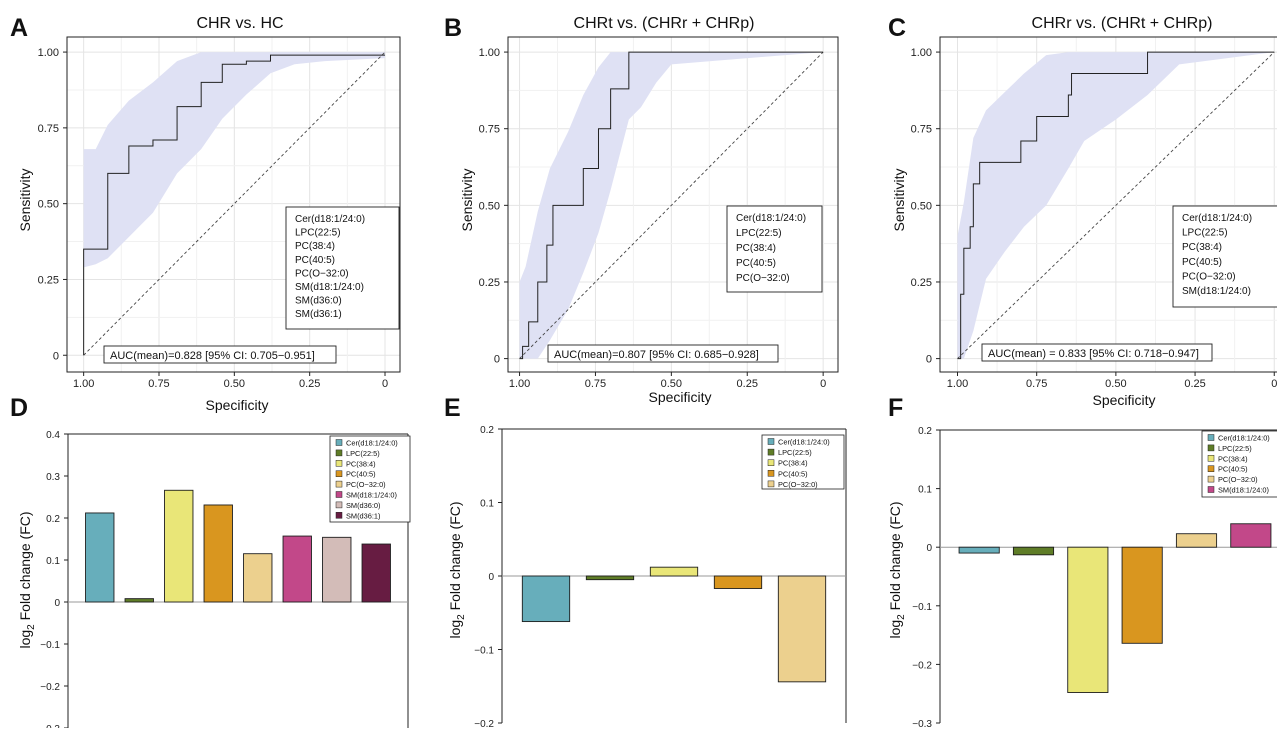  I want to click on y-axis-label-sub: 2, so click(461, 617).